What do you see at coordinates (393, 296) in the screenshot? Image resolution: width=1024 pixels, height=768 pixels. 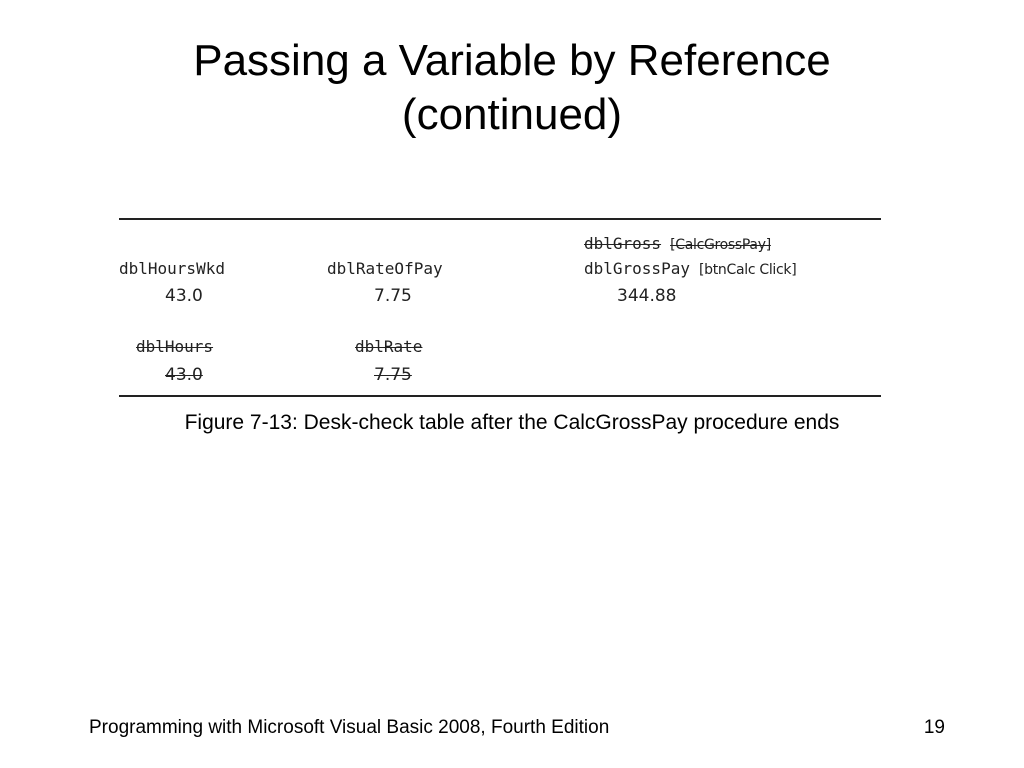 I see `value-dblrateofpay: 7.75` at bounding box center [393, 296].